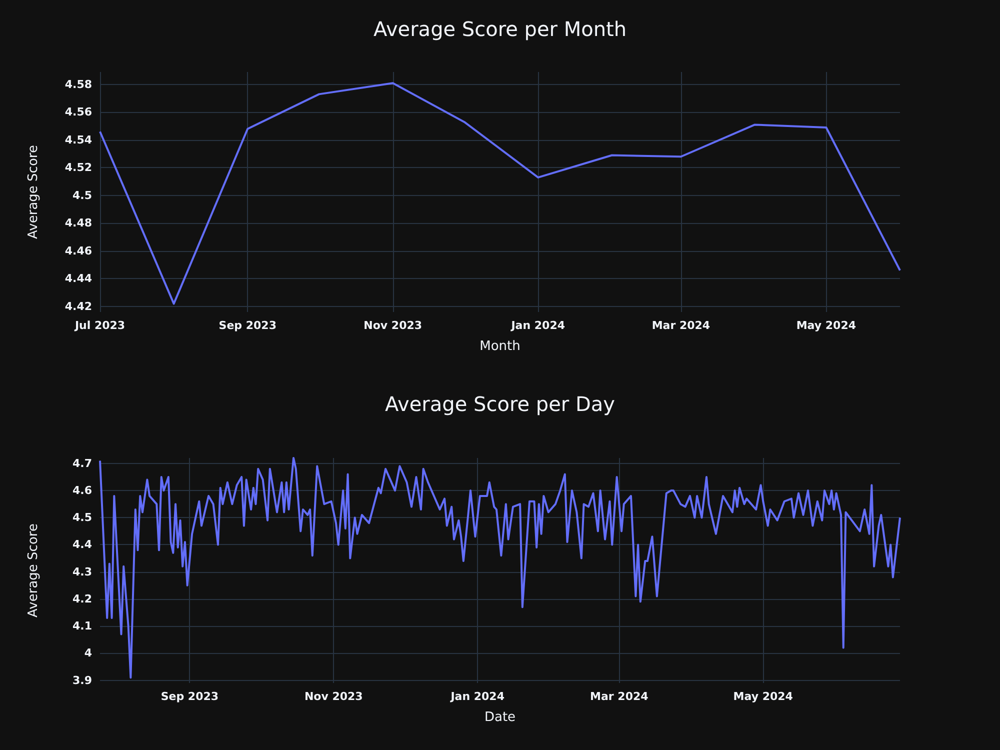 This screenshot has height=750, width=1000. What do you see at coordinates (78, 167) in the screenshot?
I see `y-tick-label: 4.52` at bounding box center [78, 167].